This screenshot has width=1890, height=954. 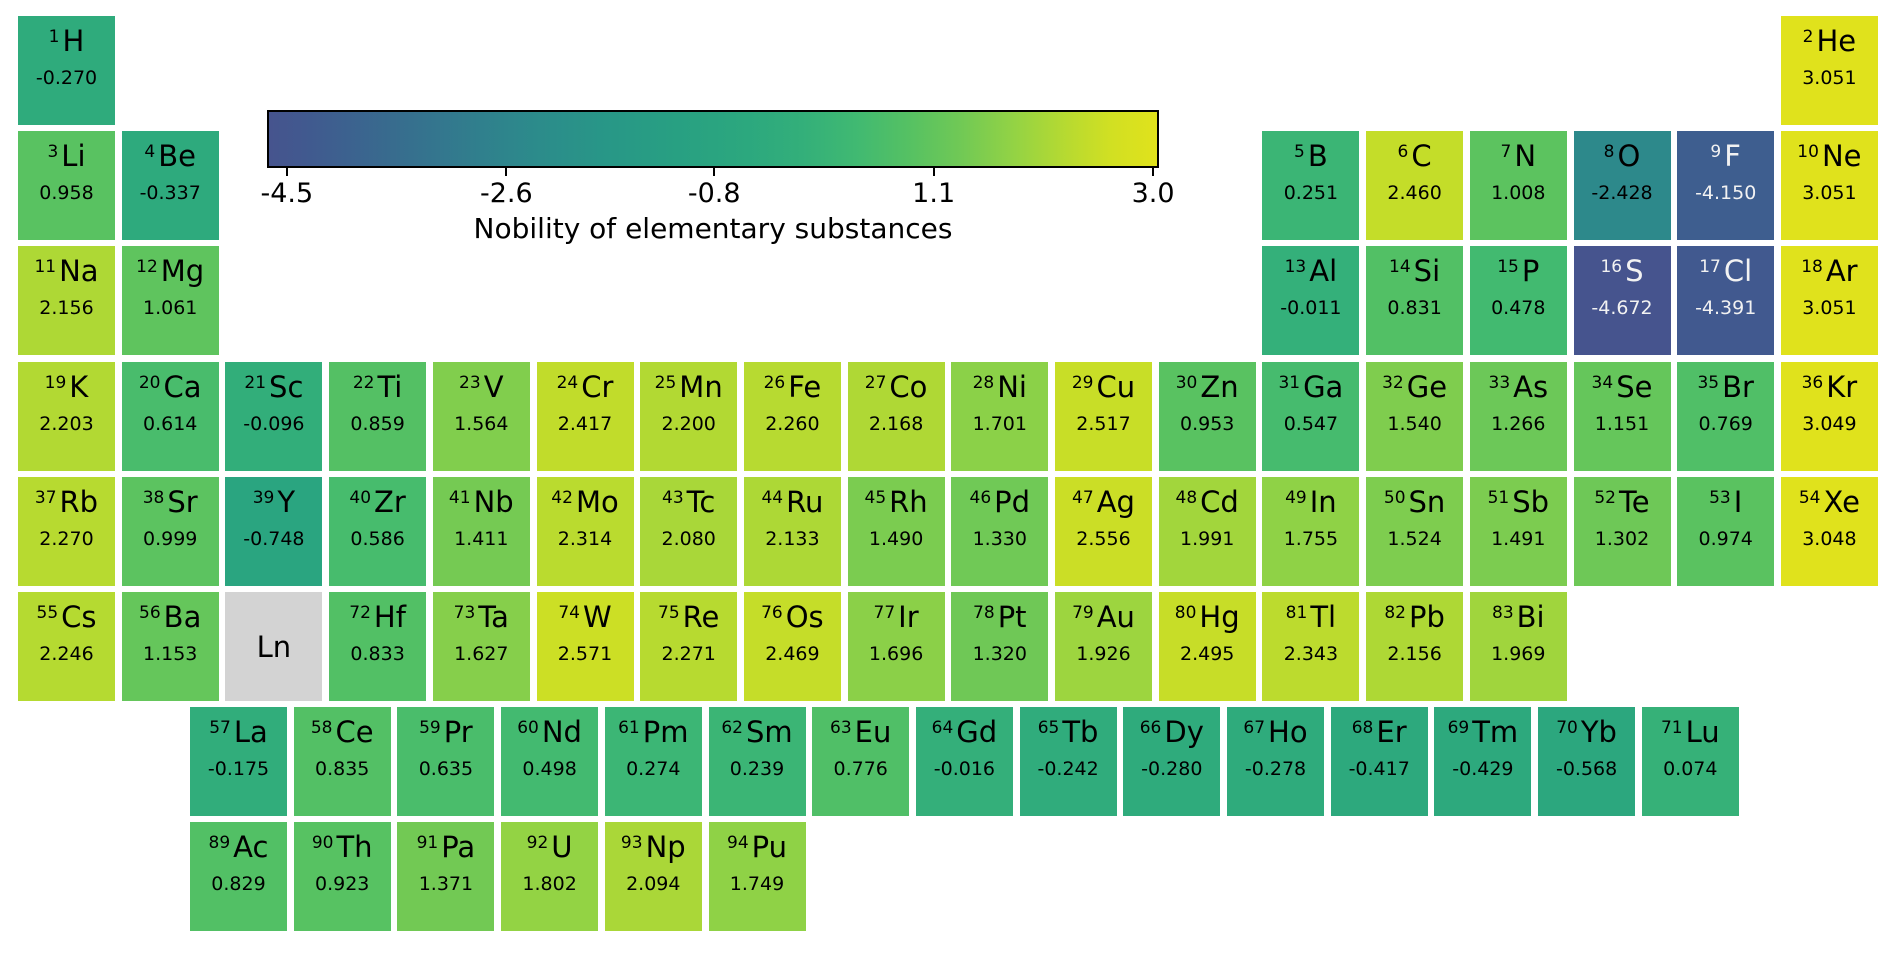 What do you see at coordinates (896, 654) in the screenshot?
I see `element-value: 1.696` at bounding box center [896, 654].